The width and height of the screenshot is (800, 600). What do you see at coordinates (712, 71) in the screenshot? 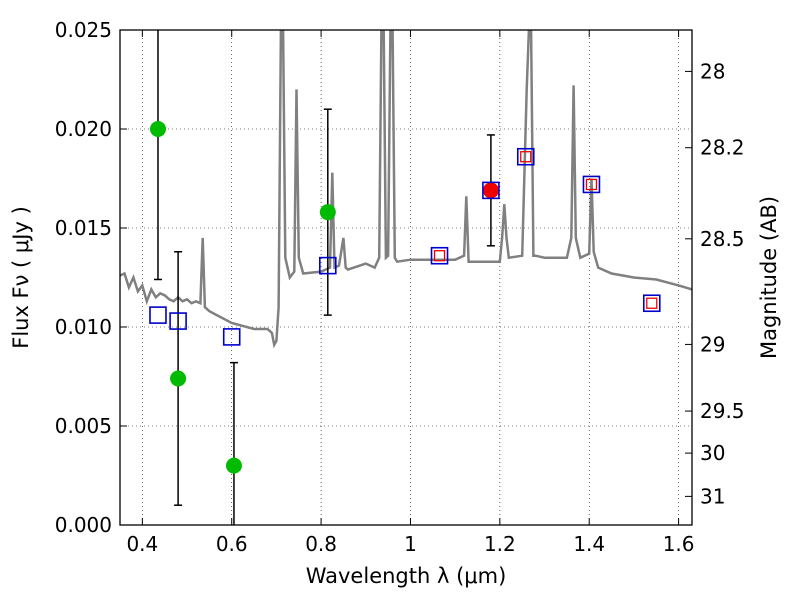
I see `y2-tick-label: 28` at bounding box center [712, 71].